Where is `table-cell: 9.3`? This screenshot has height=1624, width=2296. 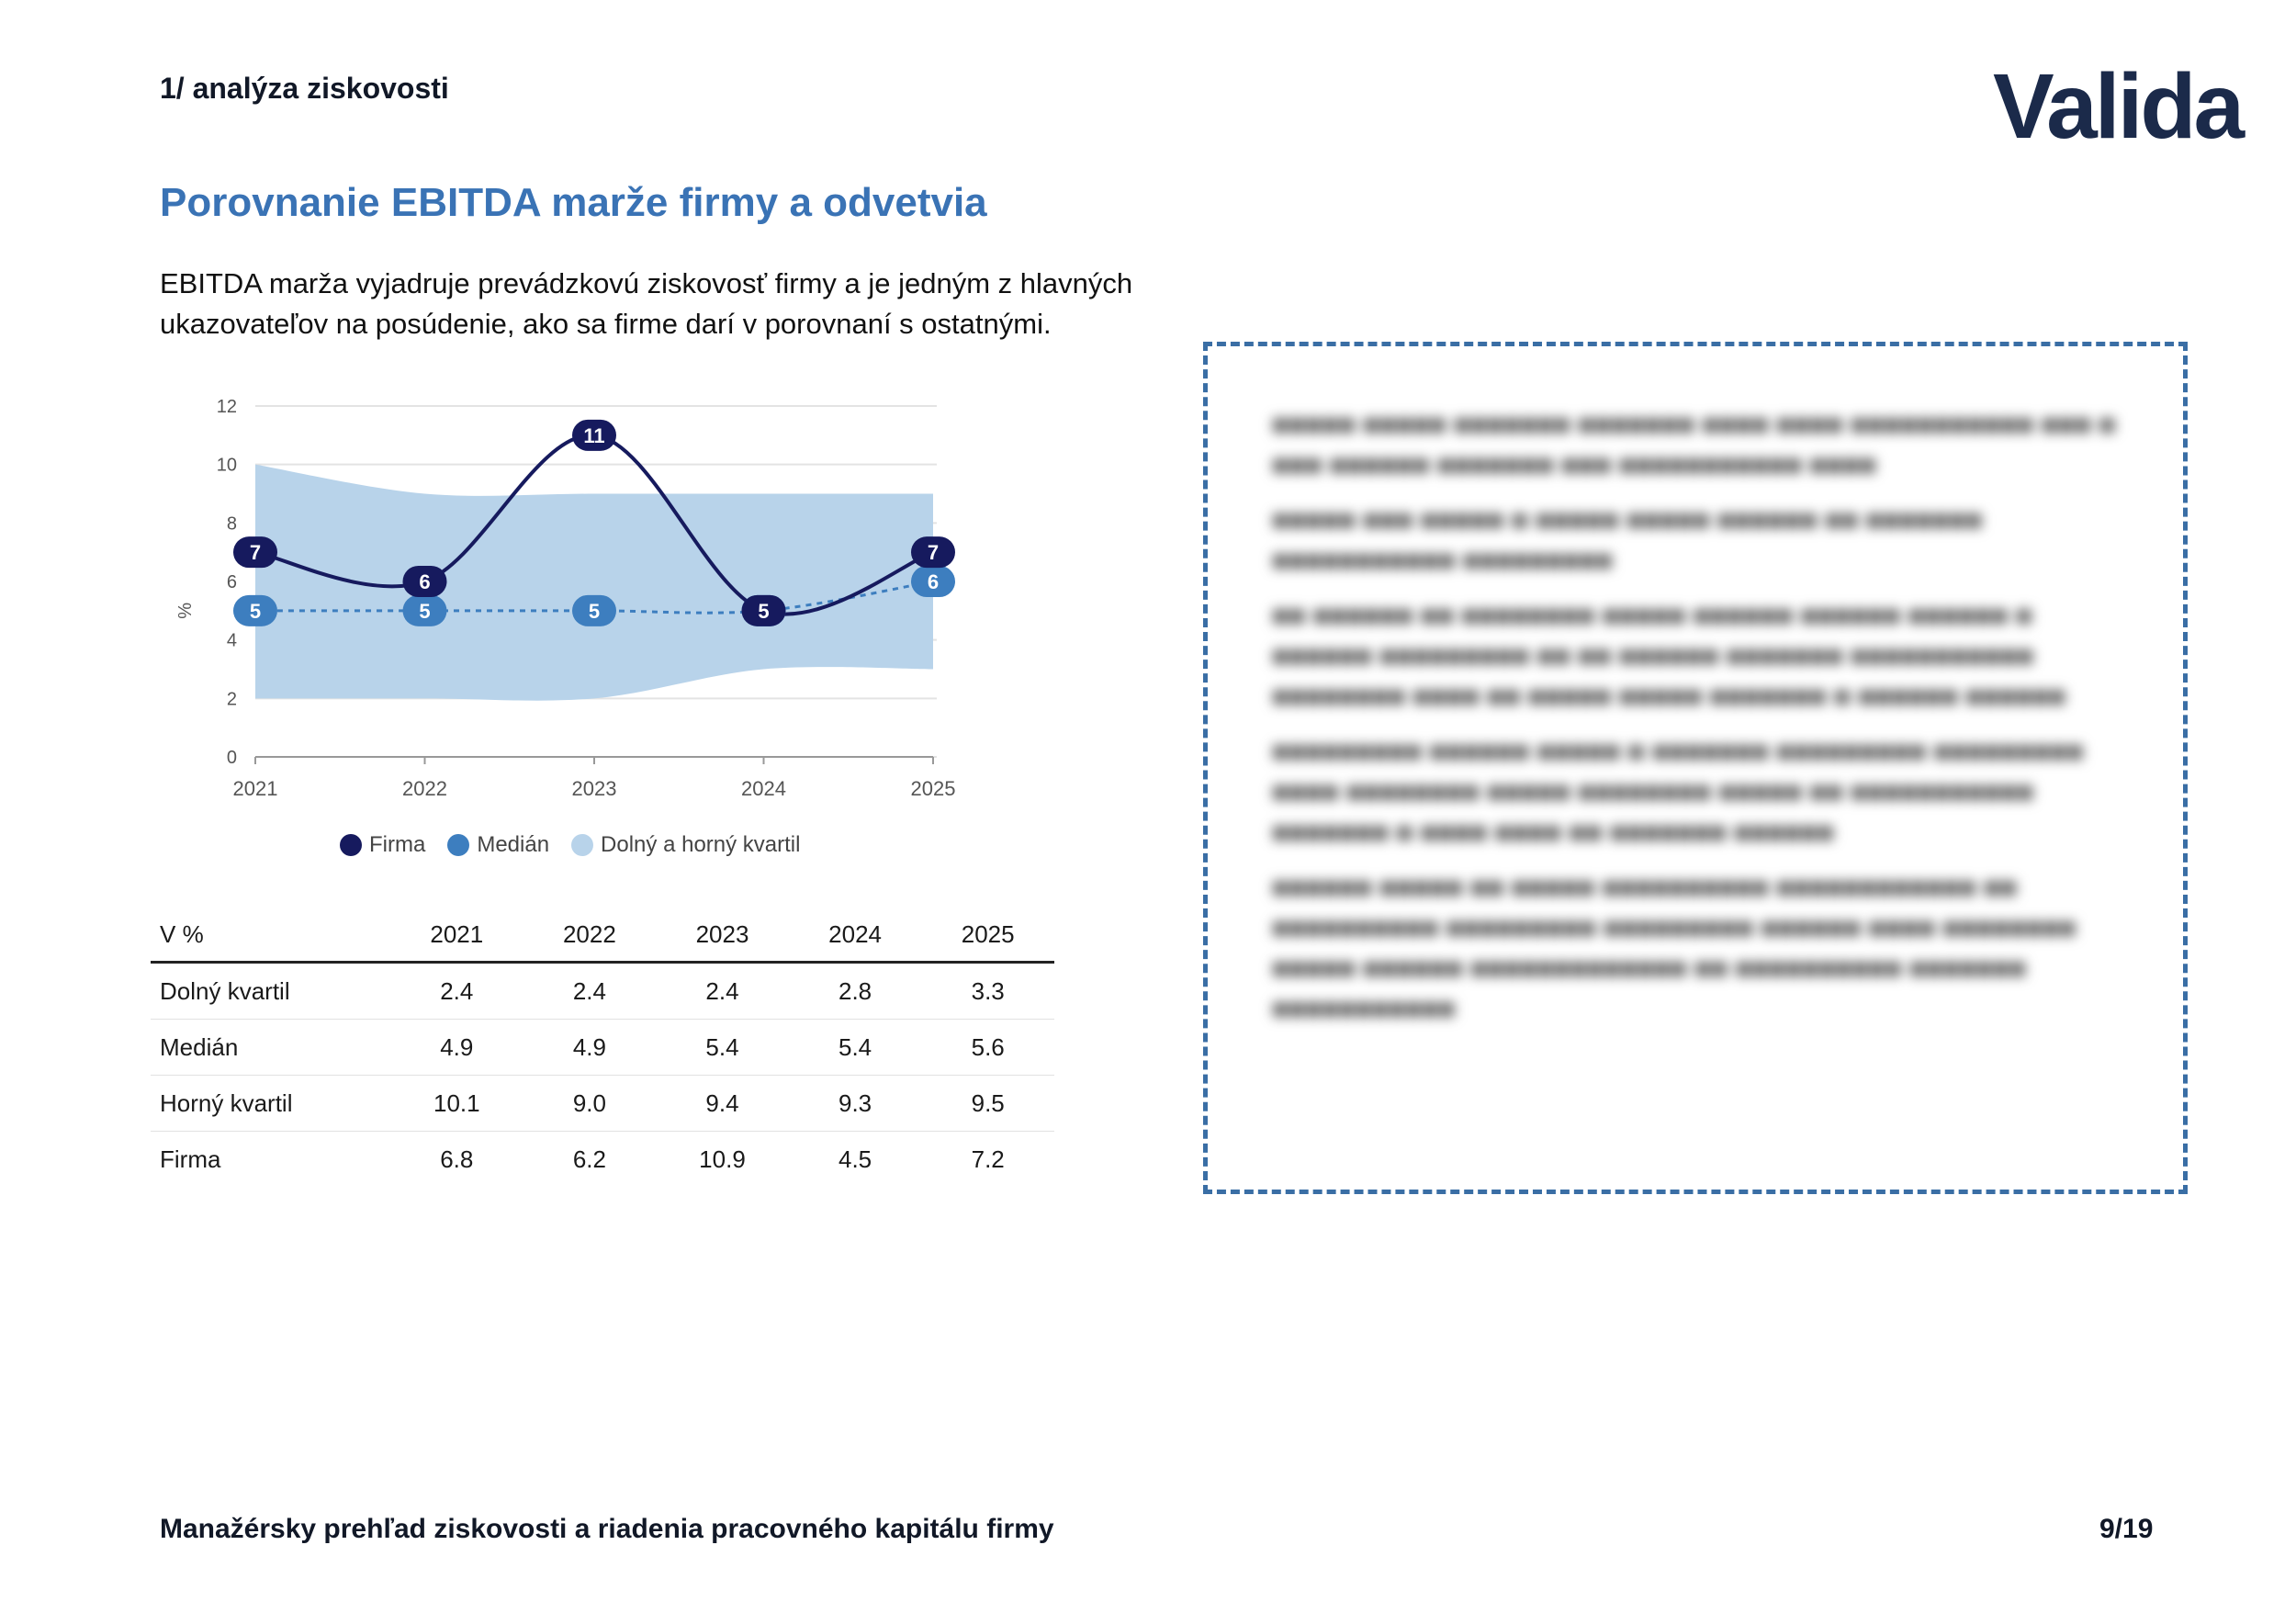
table-cell: 9.3 is located at coordinates (855, 1103).